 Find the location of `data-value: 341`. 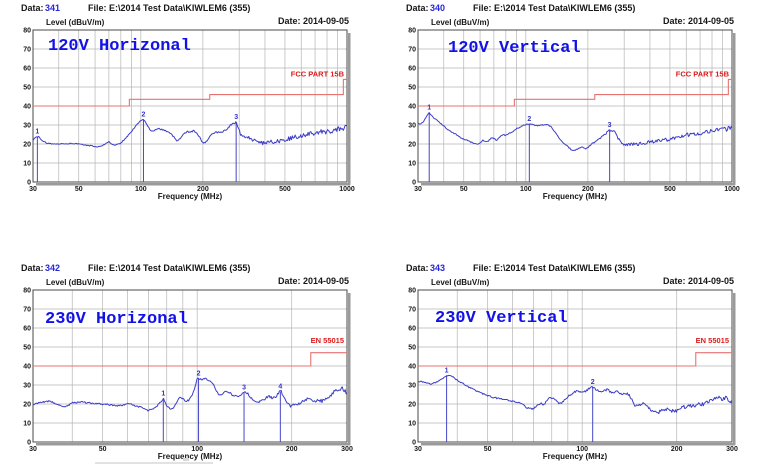

data-value: 341 is located at coordinates (53, 8).